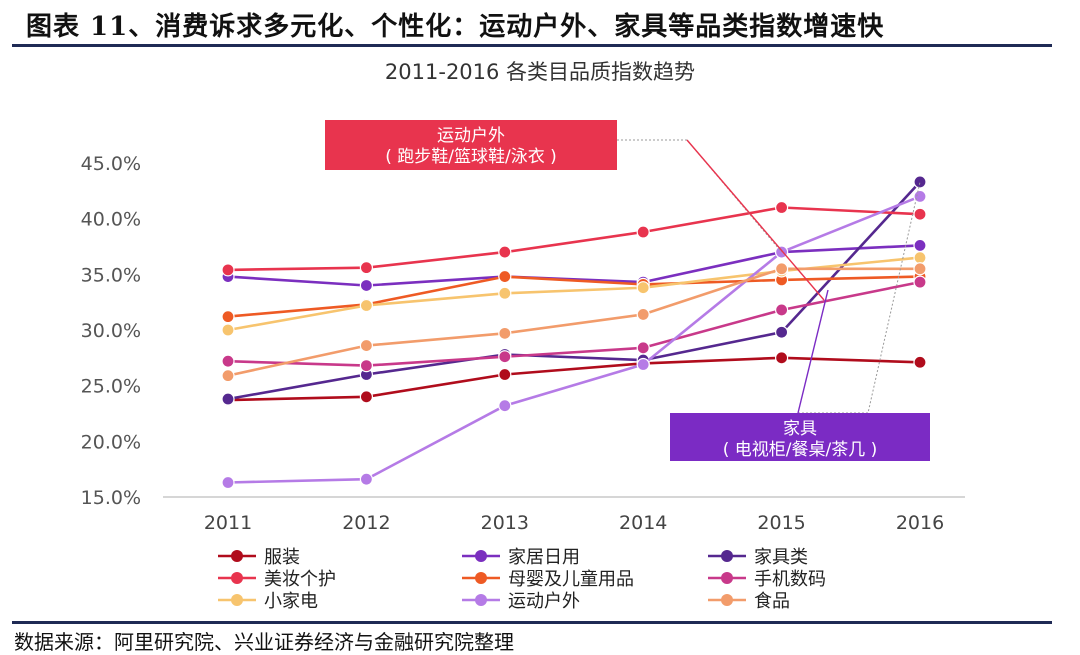 This screenshot has height=655, width=1080. Describe the element at coordinates (282, 557) in the screenshot. I see `legend-label: 服装` at that location.